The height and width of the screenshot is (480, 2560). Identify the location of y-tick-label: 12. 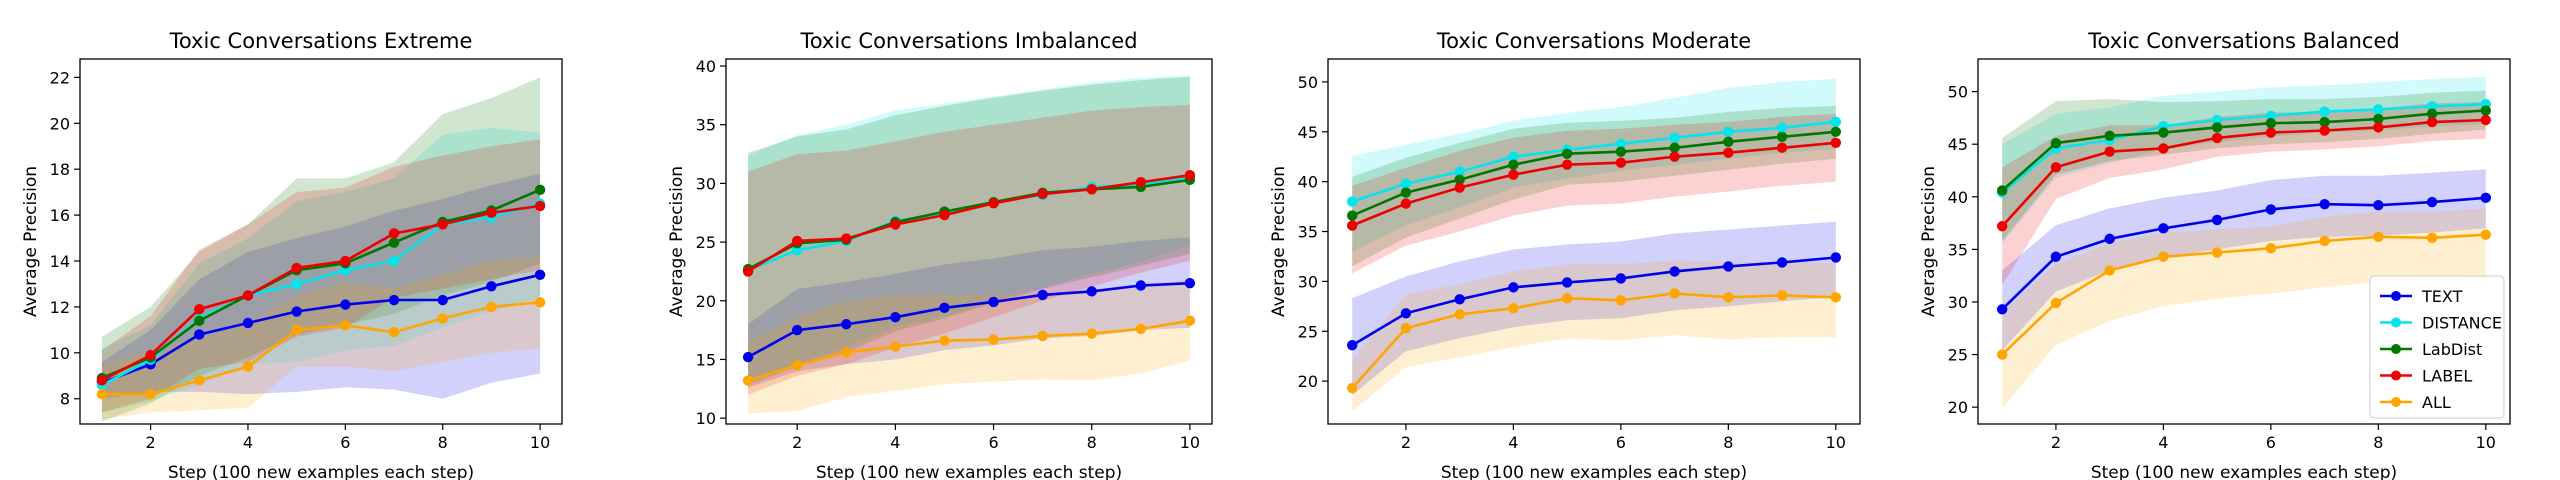
(60, 307).